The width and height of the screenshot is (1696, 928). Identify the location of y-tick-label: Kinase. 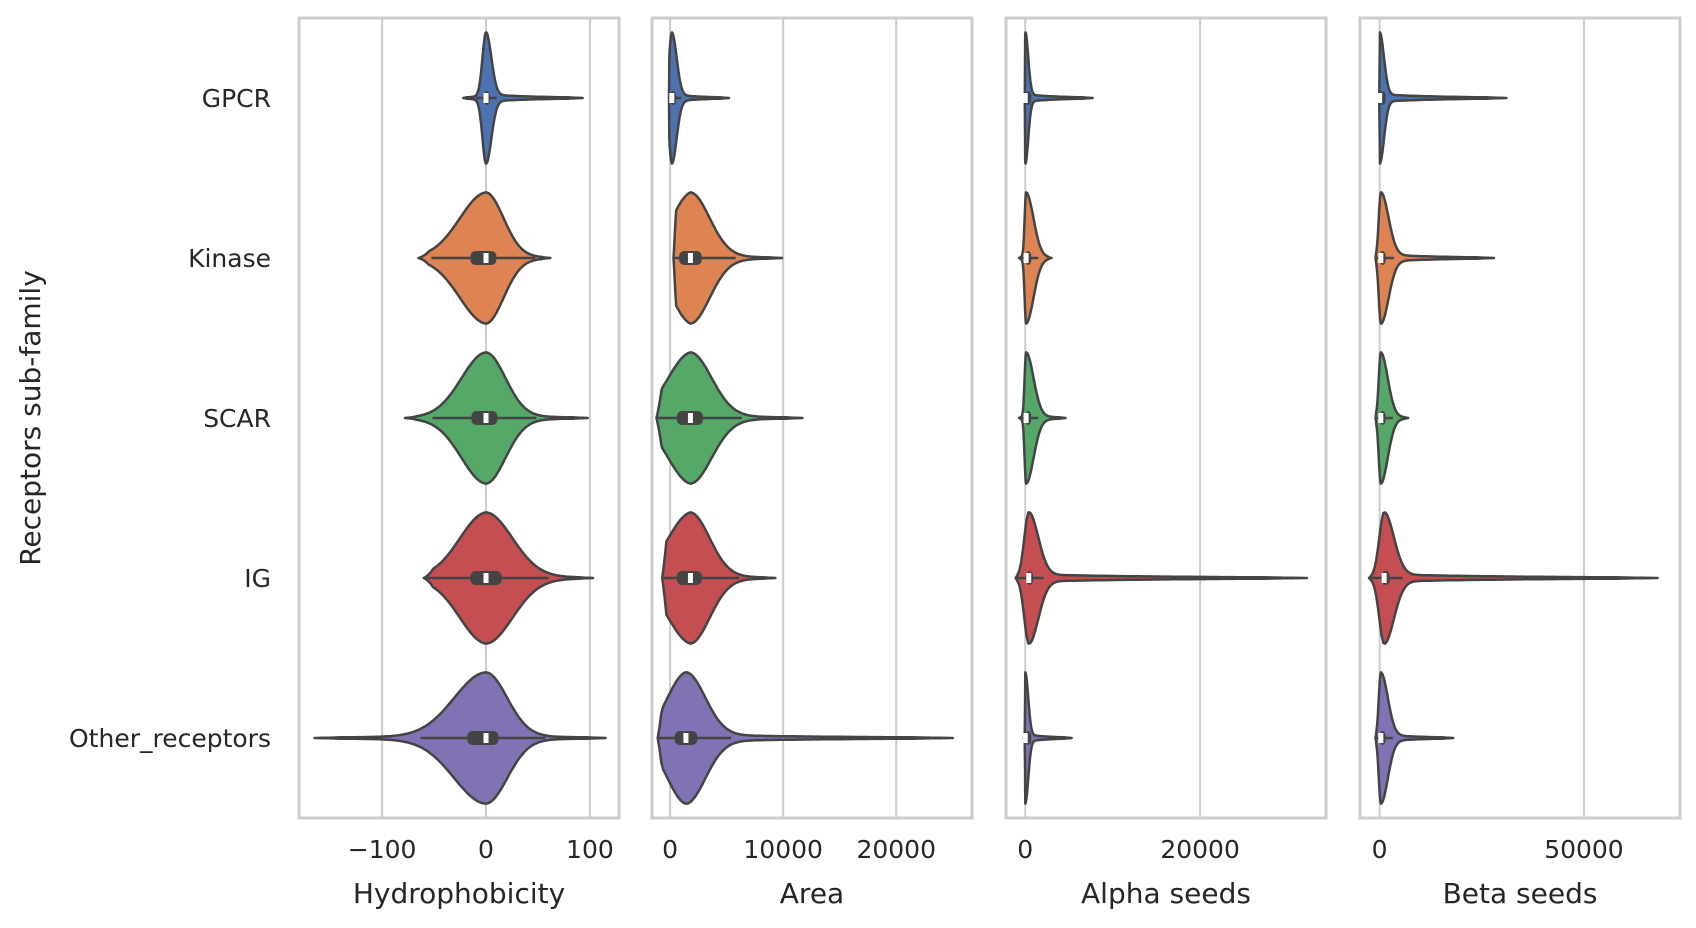
(229, 258).